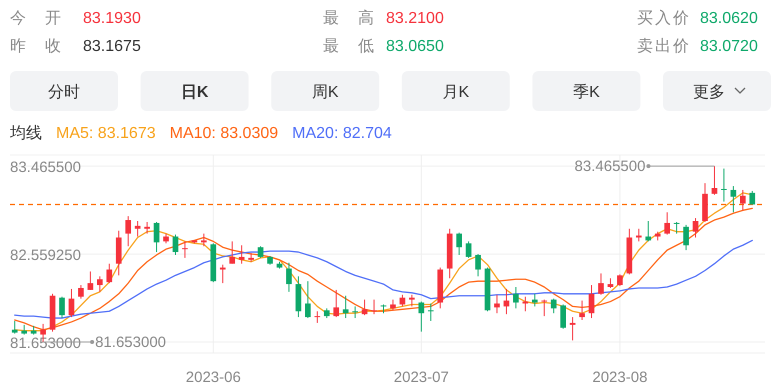  What do you see at coordinates (620, 377) in the screenshot?
I see `x-tick-label: 2023-08` at bounding box center [620, 377].